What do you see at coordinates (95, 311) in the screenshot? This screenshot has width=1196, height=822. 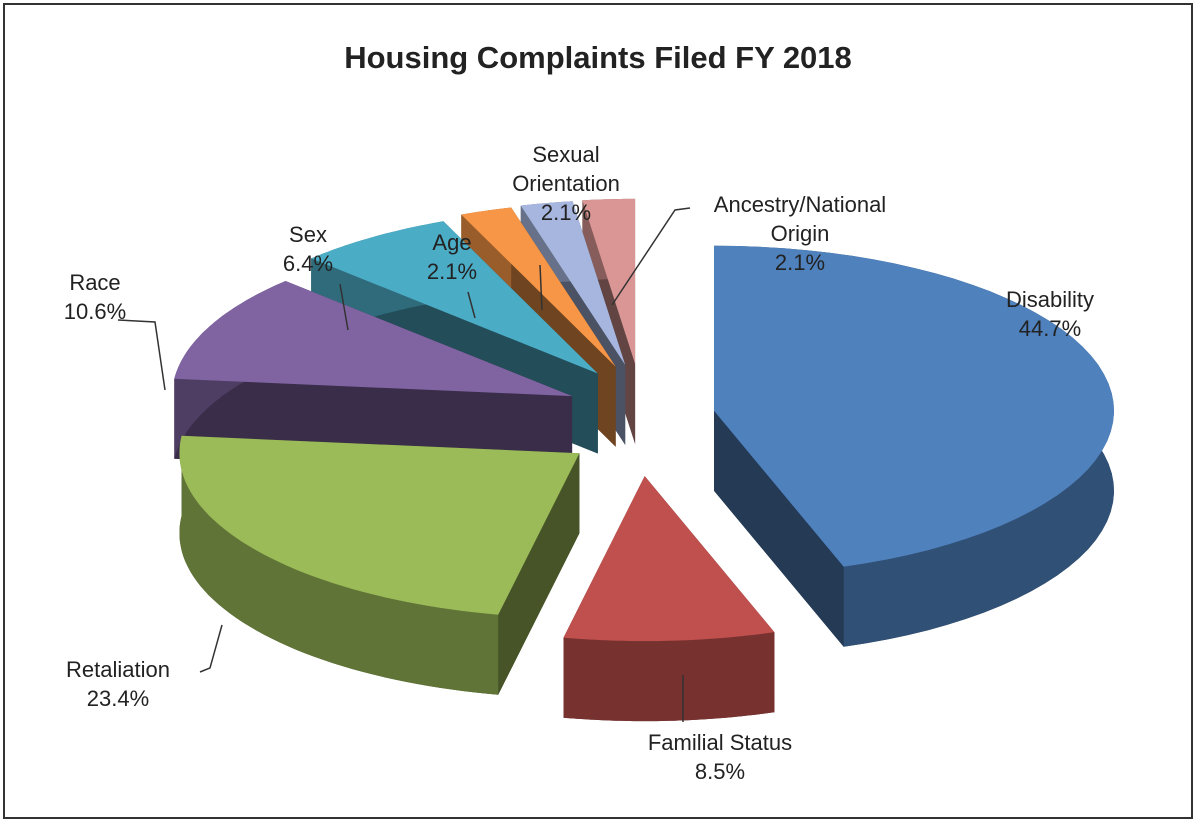 I see `value-label: 10.6%` at bounding box center [95, 311].